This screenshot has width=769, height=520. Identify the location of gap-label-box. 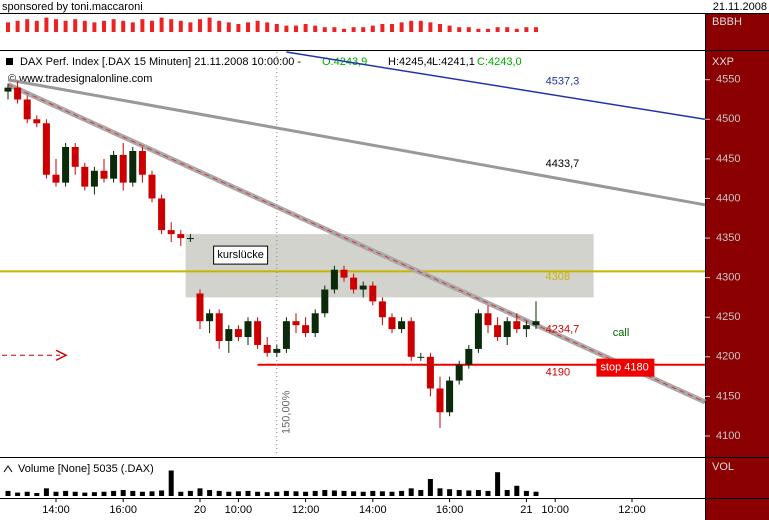
(241, 255).